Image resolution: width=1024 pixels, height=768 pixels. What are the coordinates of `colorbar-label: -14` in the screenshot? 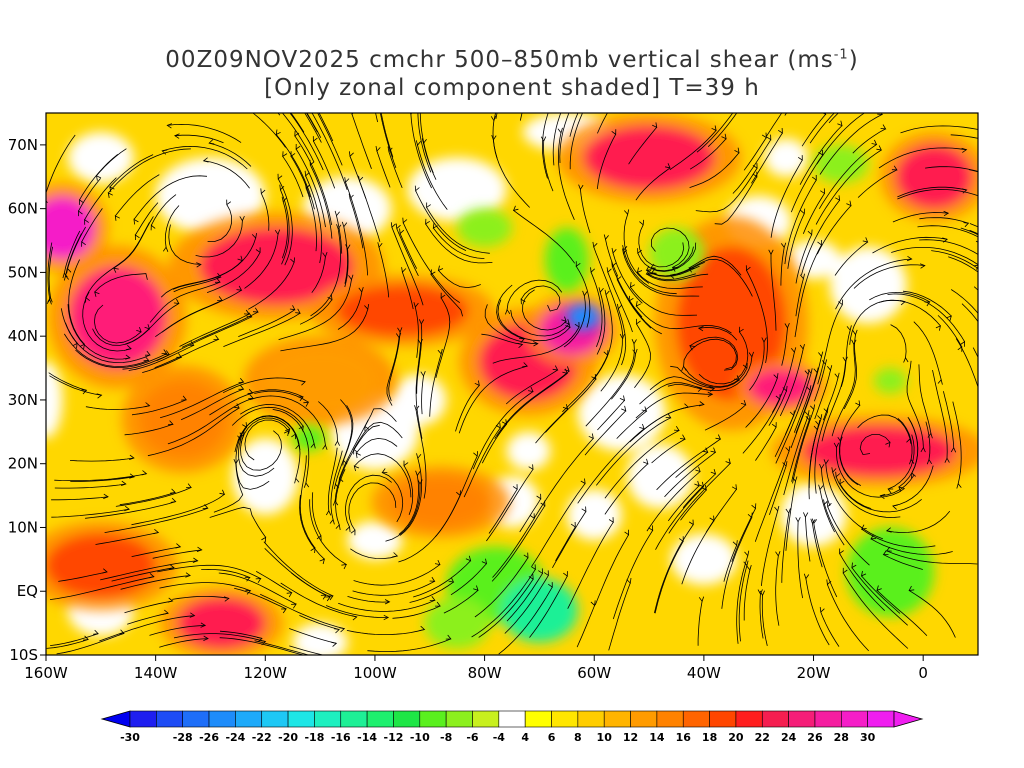 It's located at (367, 737).